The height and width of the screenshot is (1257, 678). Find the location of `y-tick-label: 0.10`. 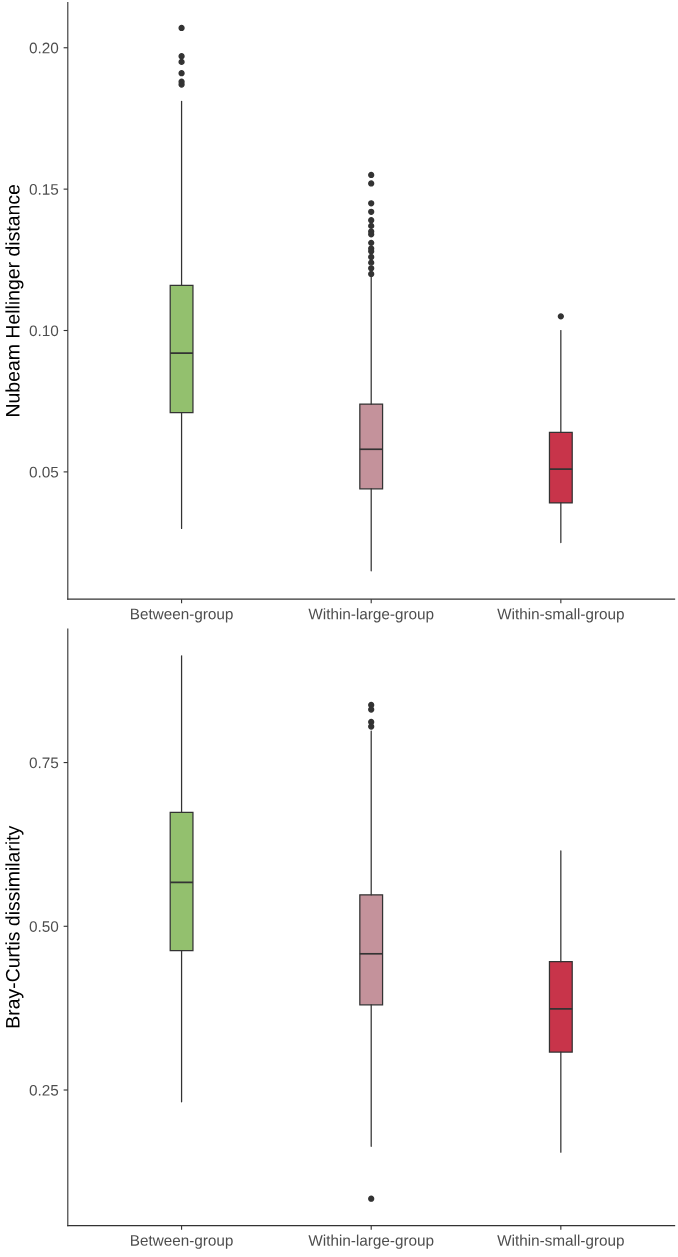

y-tick-label: 0.10 is located at coordinates (44, 331).